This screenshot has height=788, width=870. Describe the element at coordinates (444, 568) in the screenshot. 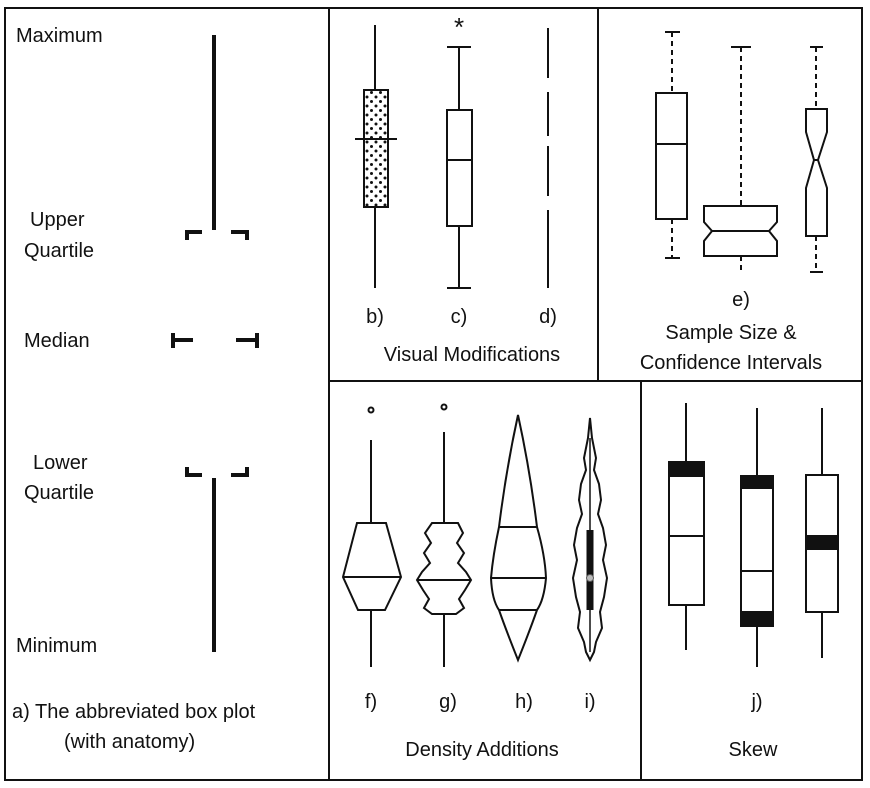

I see `g-wavy-box` at that location.